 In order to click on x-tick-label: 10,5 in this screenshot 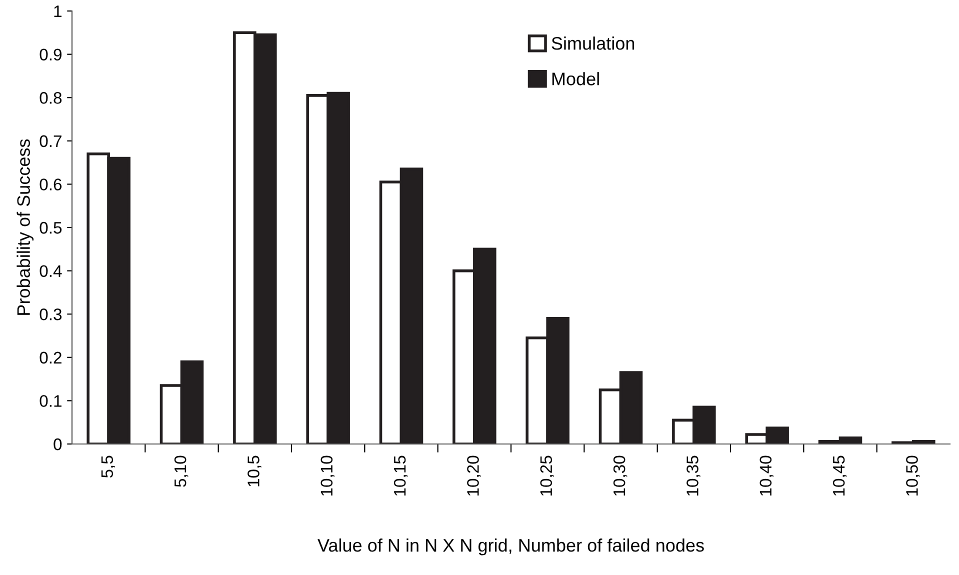, I will do `click(255, 471)`.